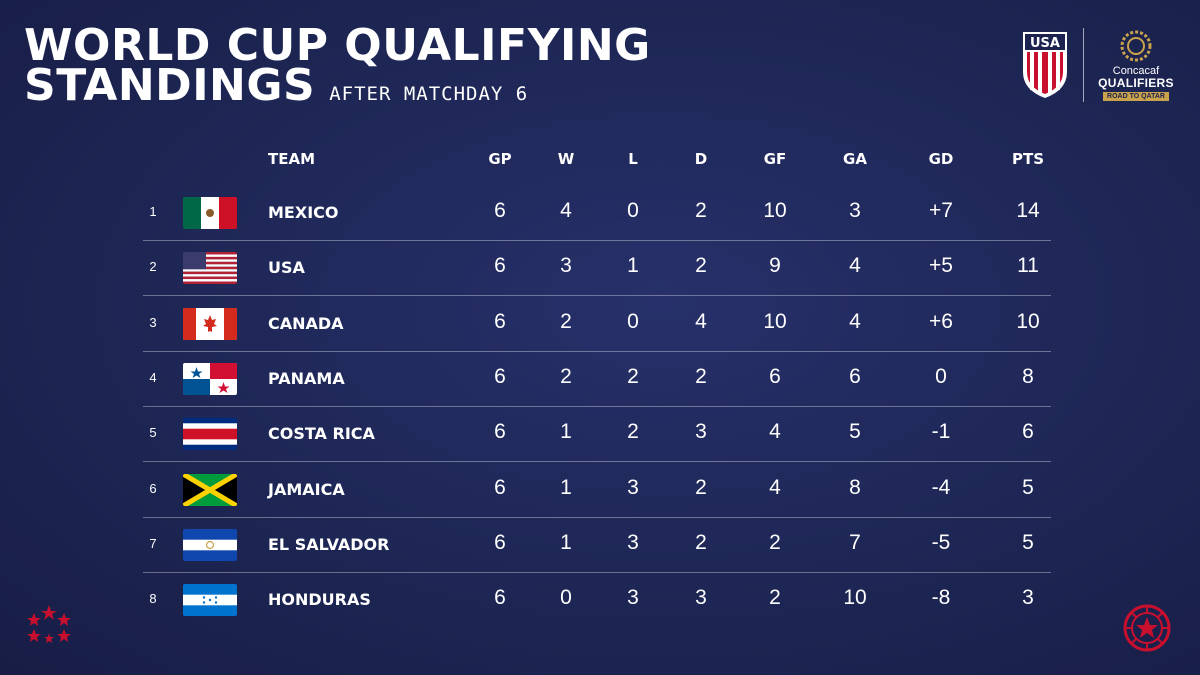  I want to click on ga-cell: 10, so click(855, 598).